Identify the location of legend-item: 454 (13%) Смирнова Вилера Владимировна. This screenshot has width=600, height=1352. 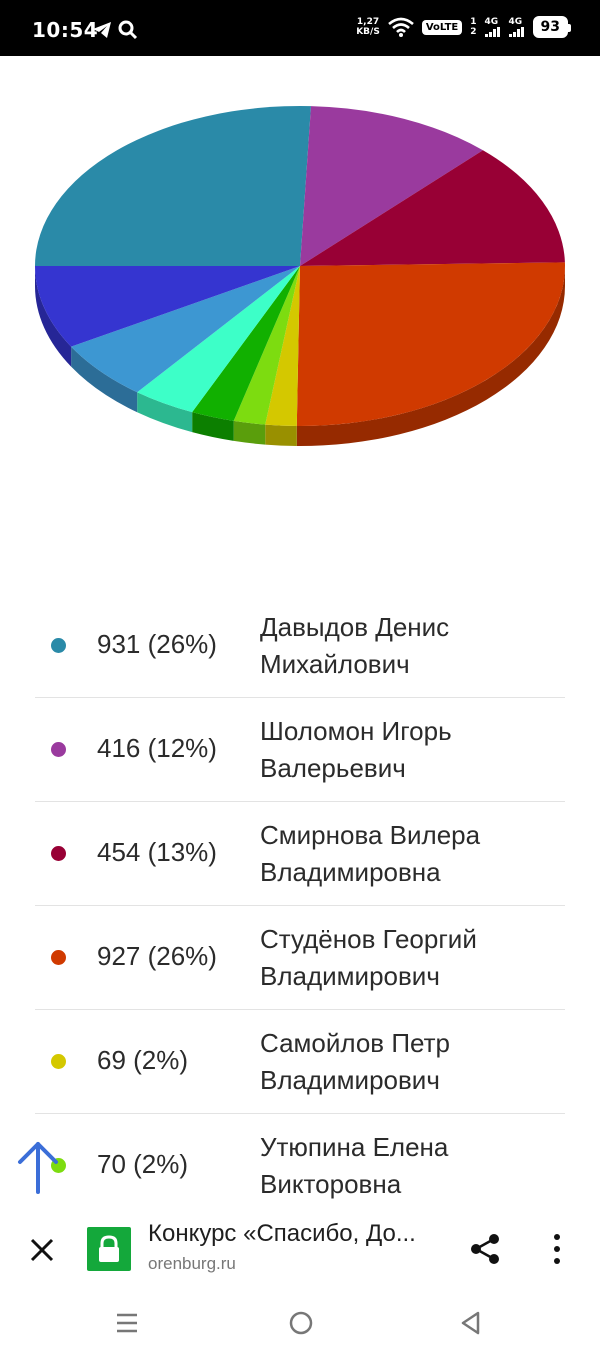
(300, 854).